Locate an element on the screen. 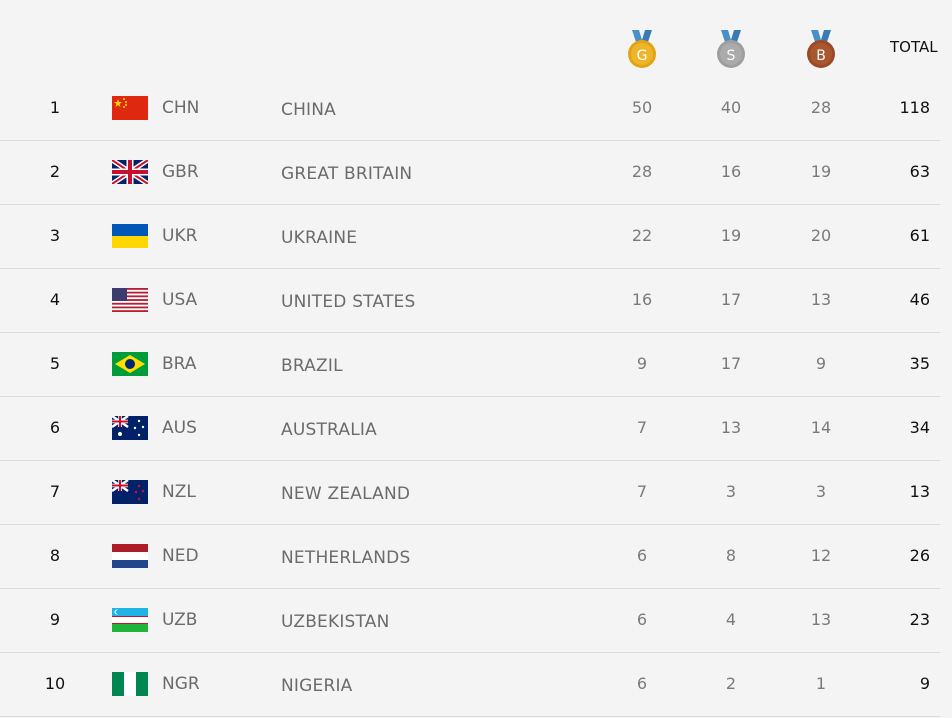 Image resolution: width=952 pixels, height=718 pixels. country-name: CHINA is located at coordinates (309, 110).